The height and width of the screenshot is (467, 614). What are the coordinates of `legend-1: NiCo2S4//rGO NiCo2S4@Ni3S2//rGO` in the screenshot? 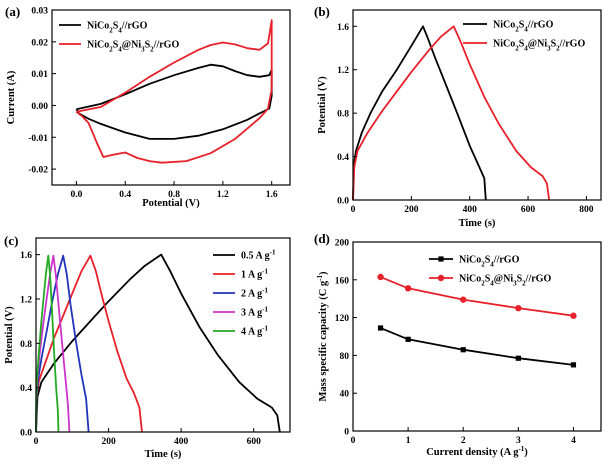 It's located at (119, 37).